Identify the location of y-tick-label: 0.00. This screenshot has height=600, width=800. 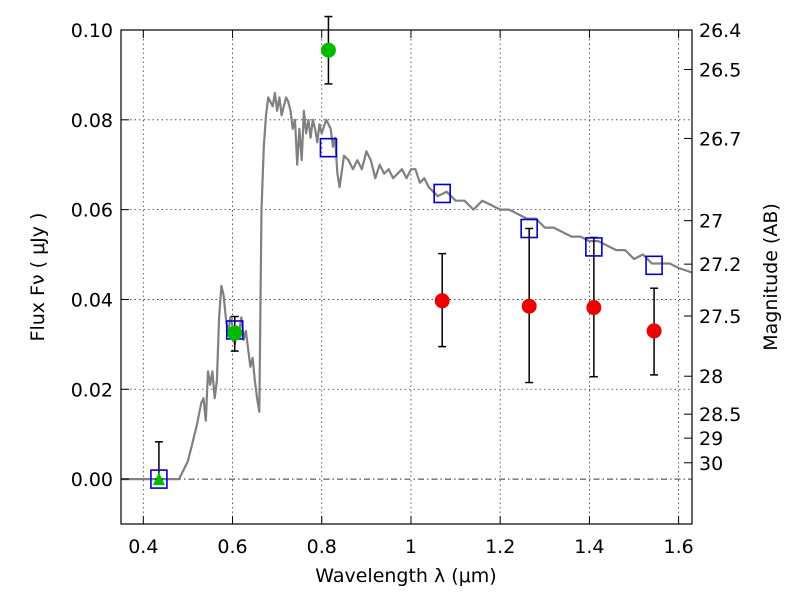
(92, 480).